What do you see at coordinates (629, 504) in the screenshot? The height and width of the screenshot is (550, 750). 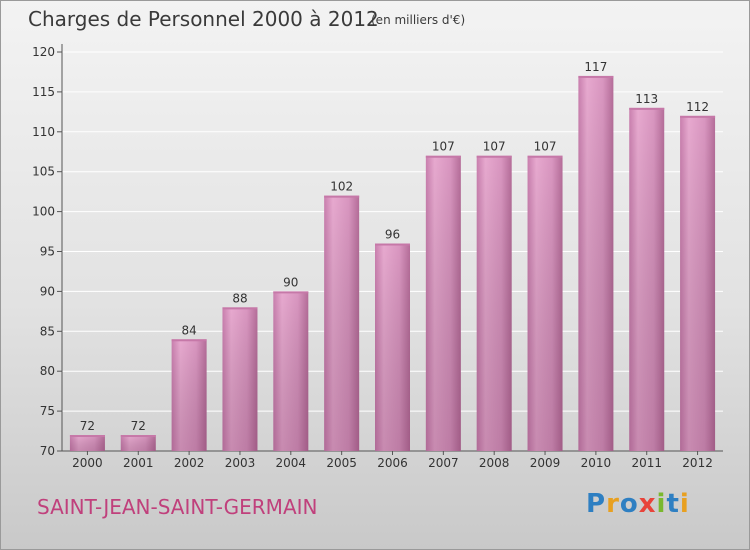 I see `logo-letter: o` at bounding box center [629, 504].